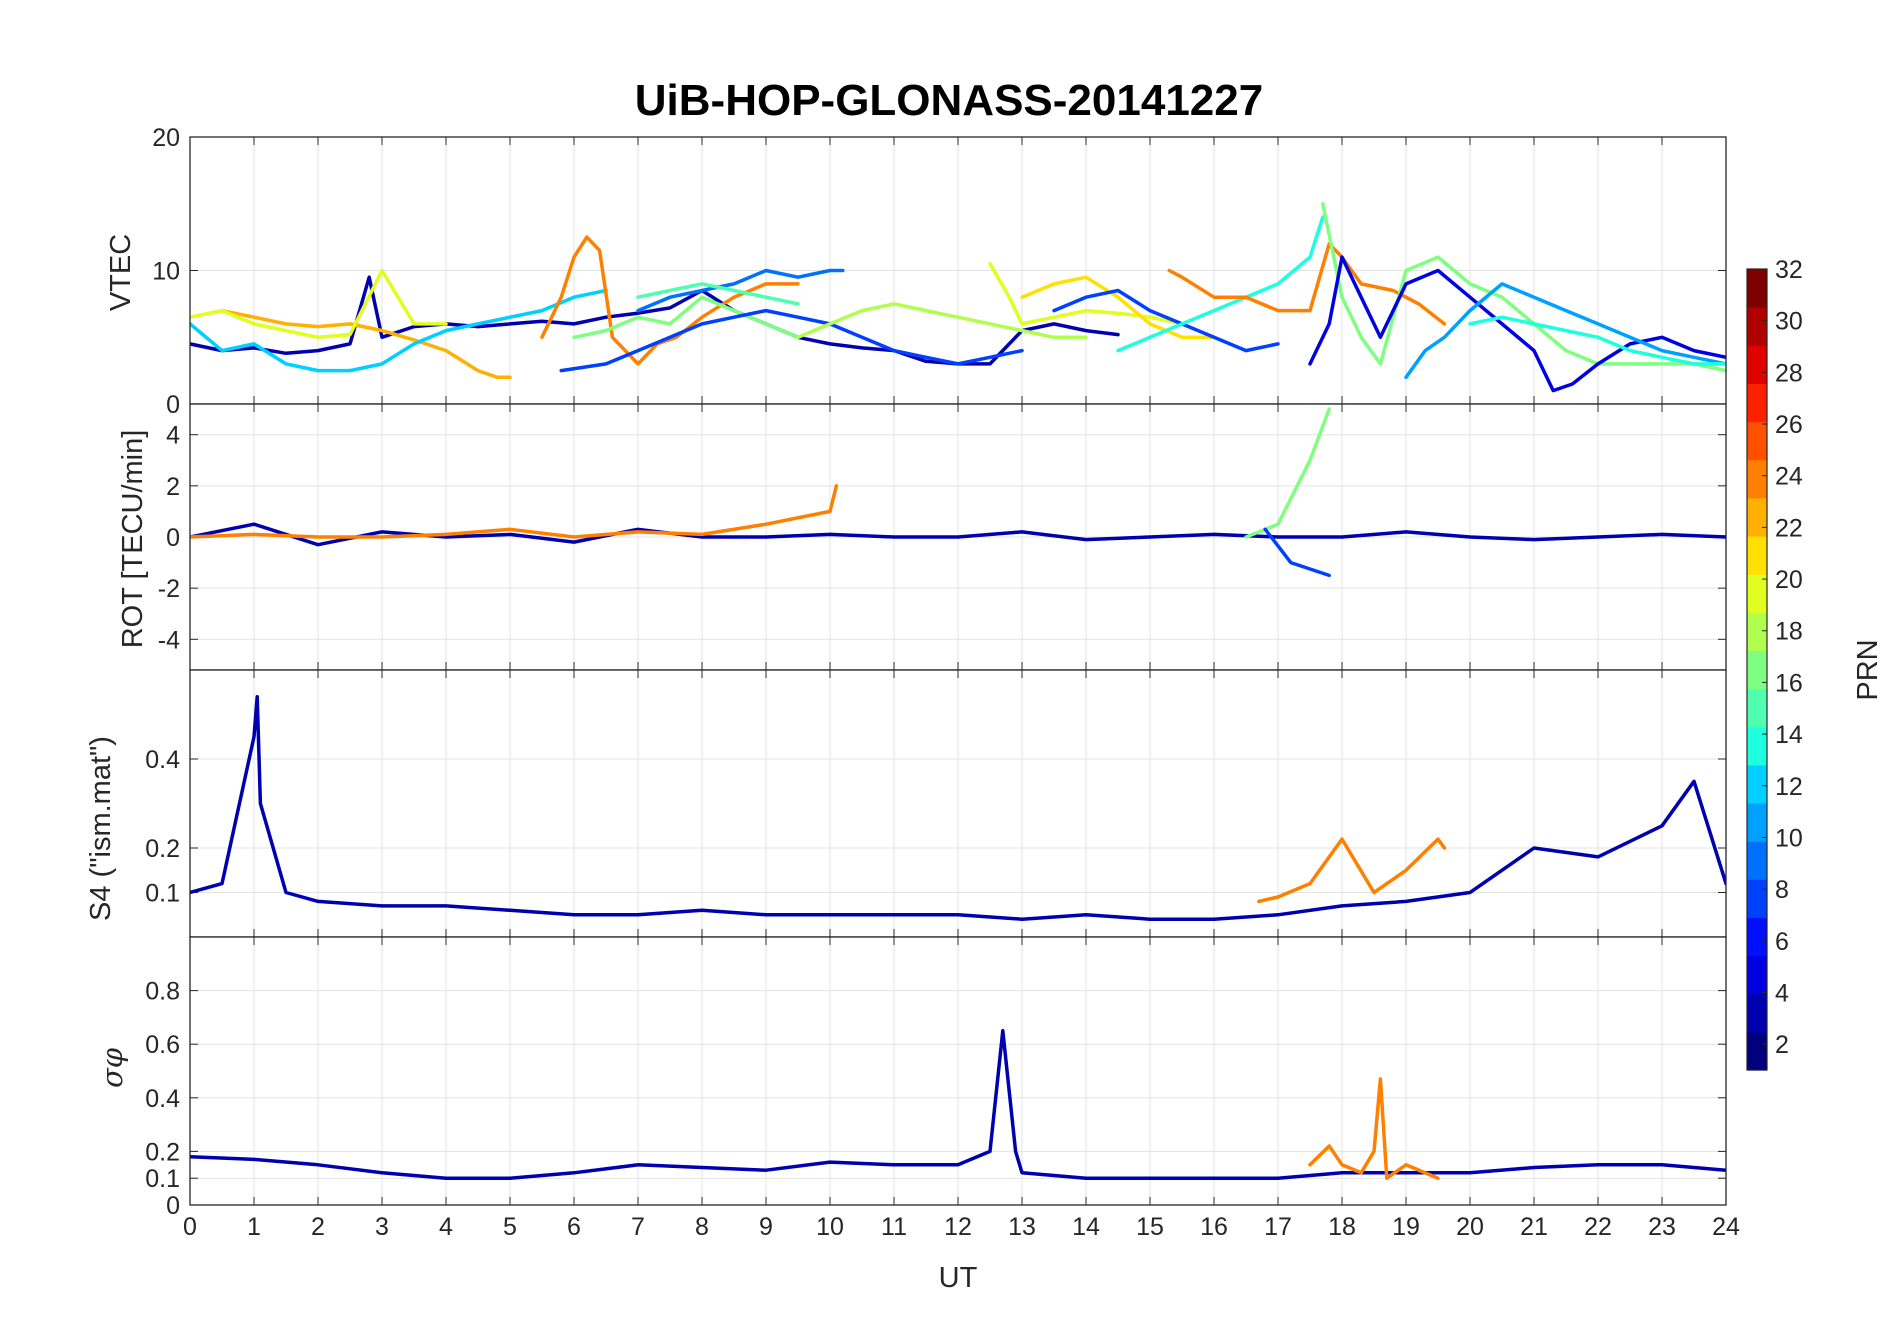  I want to click on chart-title: UiB-HOP-GLONASS-20141227, so click(949, 100).